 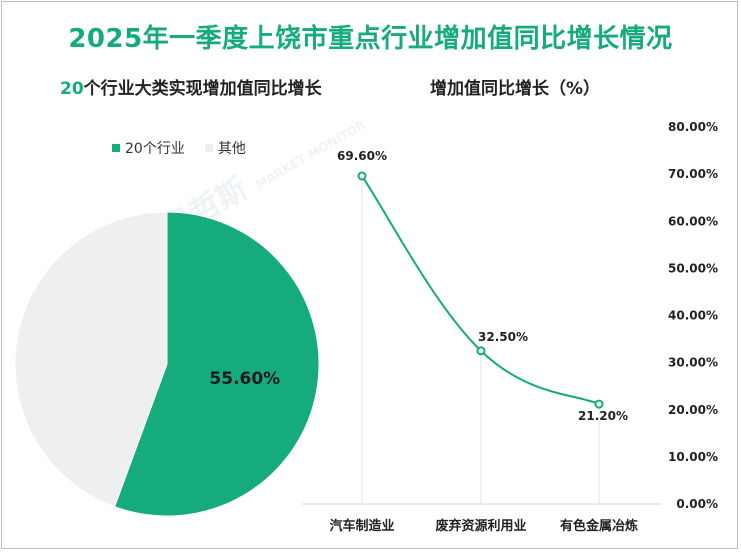 I want to click on pie-legend: 20个行业 其他, so click(x=179, y=148).